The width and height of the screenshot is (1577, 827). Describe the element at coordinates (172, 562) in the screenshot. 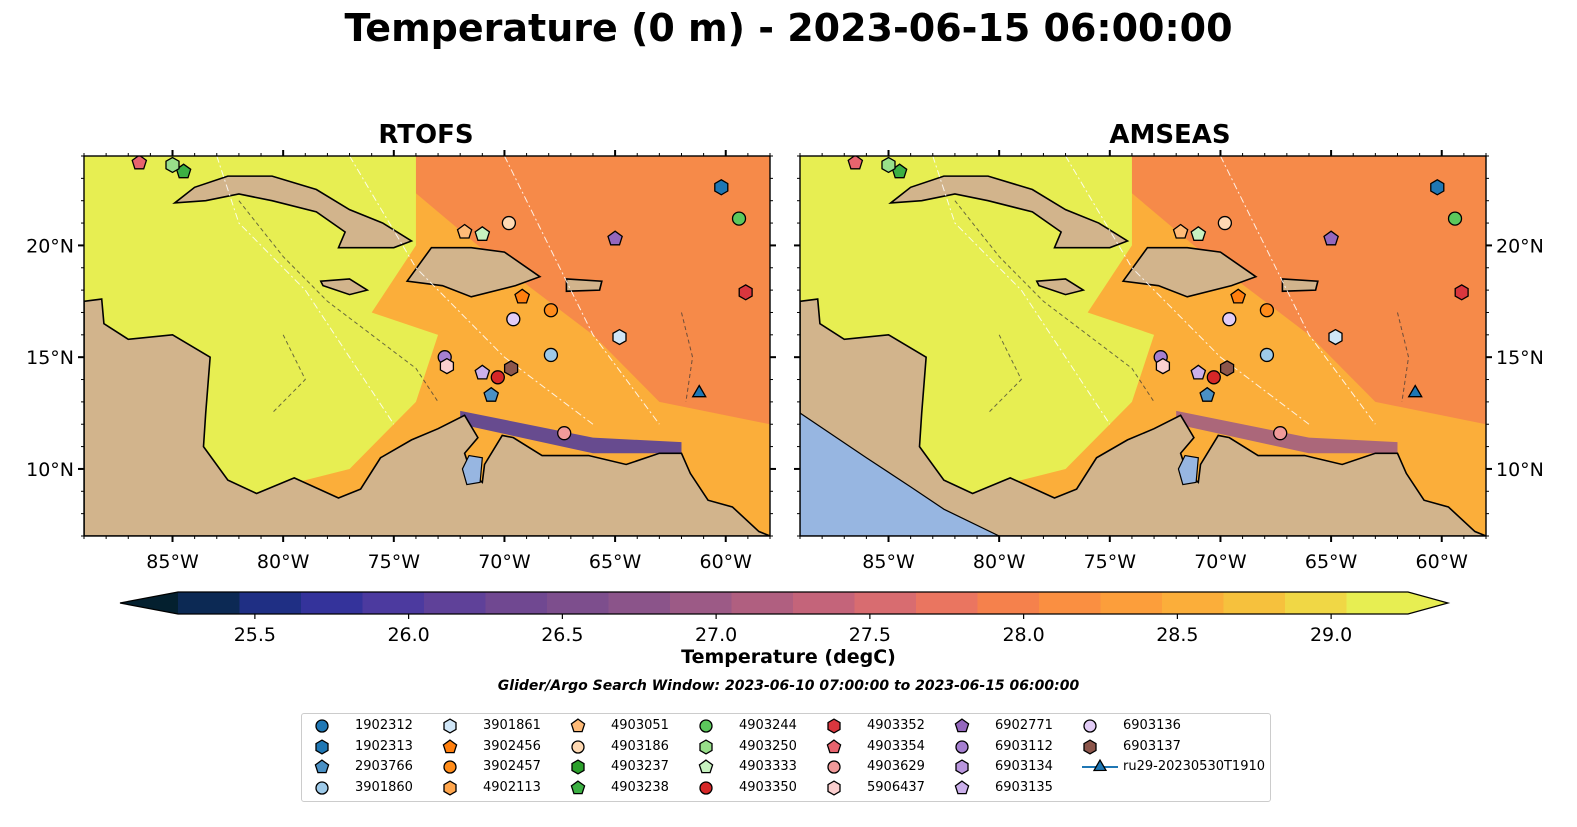

I see `lon-tick-label: 85°W` at that location.